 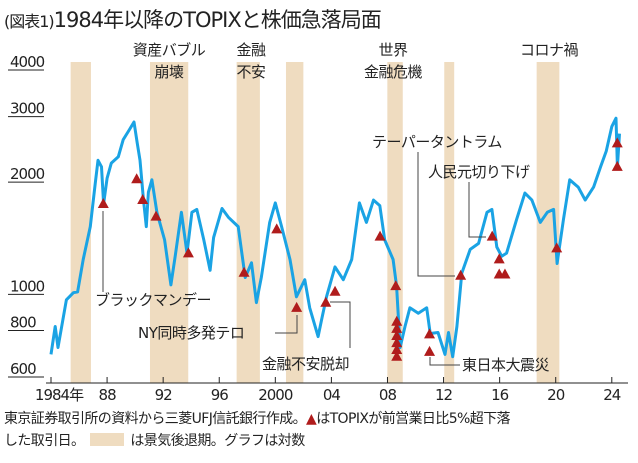 What do you see at coordinates (251, 50) in the screenshot?
I see `label-financial-unrest: 金融` at bounding box center [251, 50].